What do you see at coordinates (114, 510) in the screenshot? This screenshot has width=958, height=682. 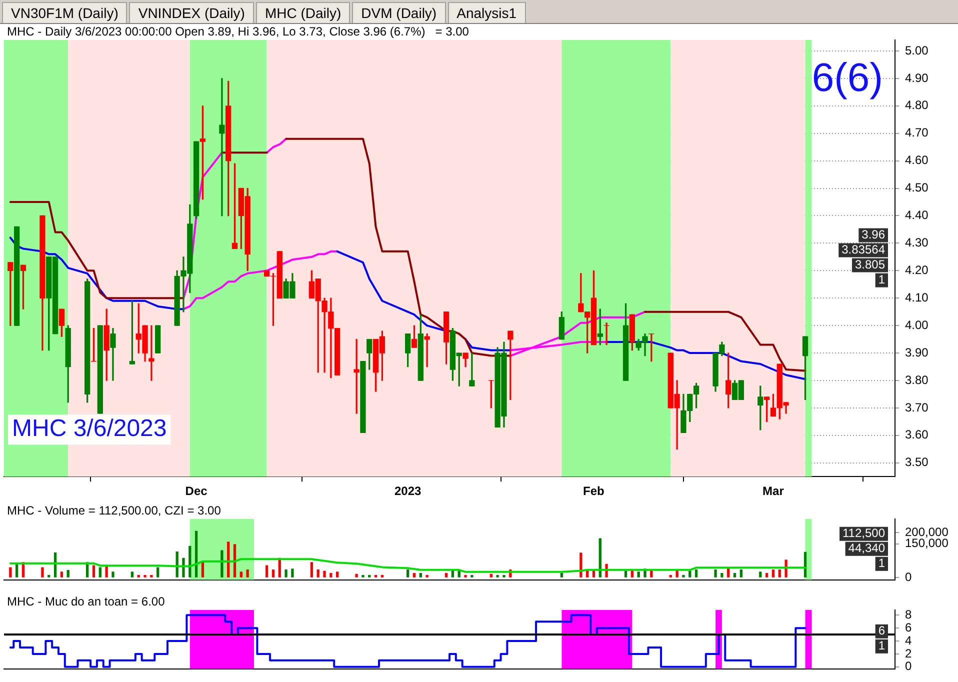 I see `chart-title: MHC - Volume = 112,500.00, CZI = 3.00` at bounding box center [114, 510].